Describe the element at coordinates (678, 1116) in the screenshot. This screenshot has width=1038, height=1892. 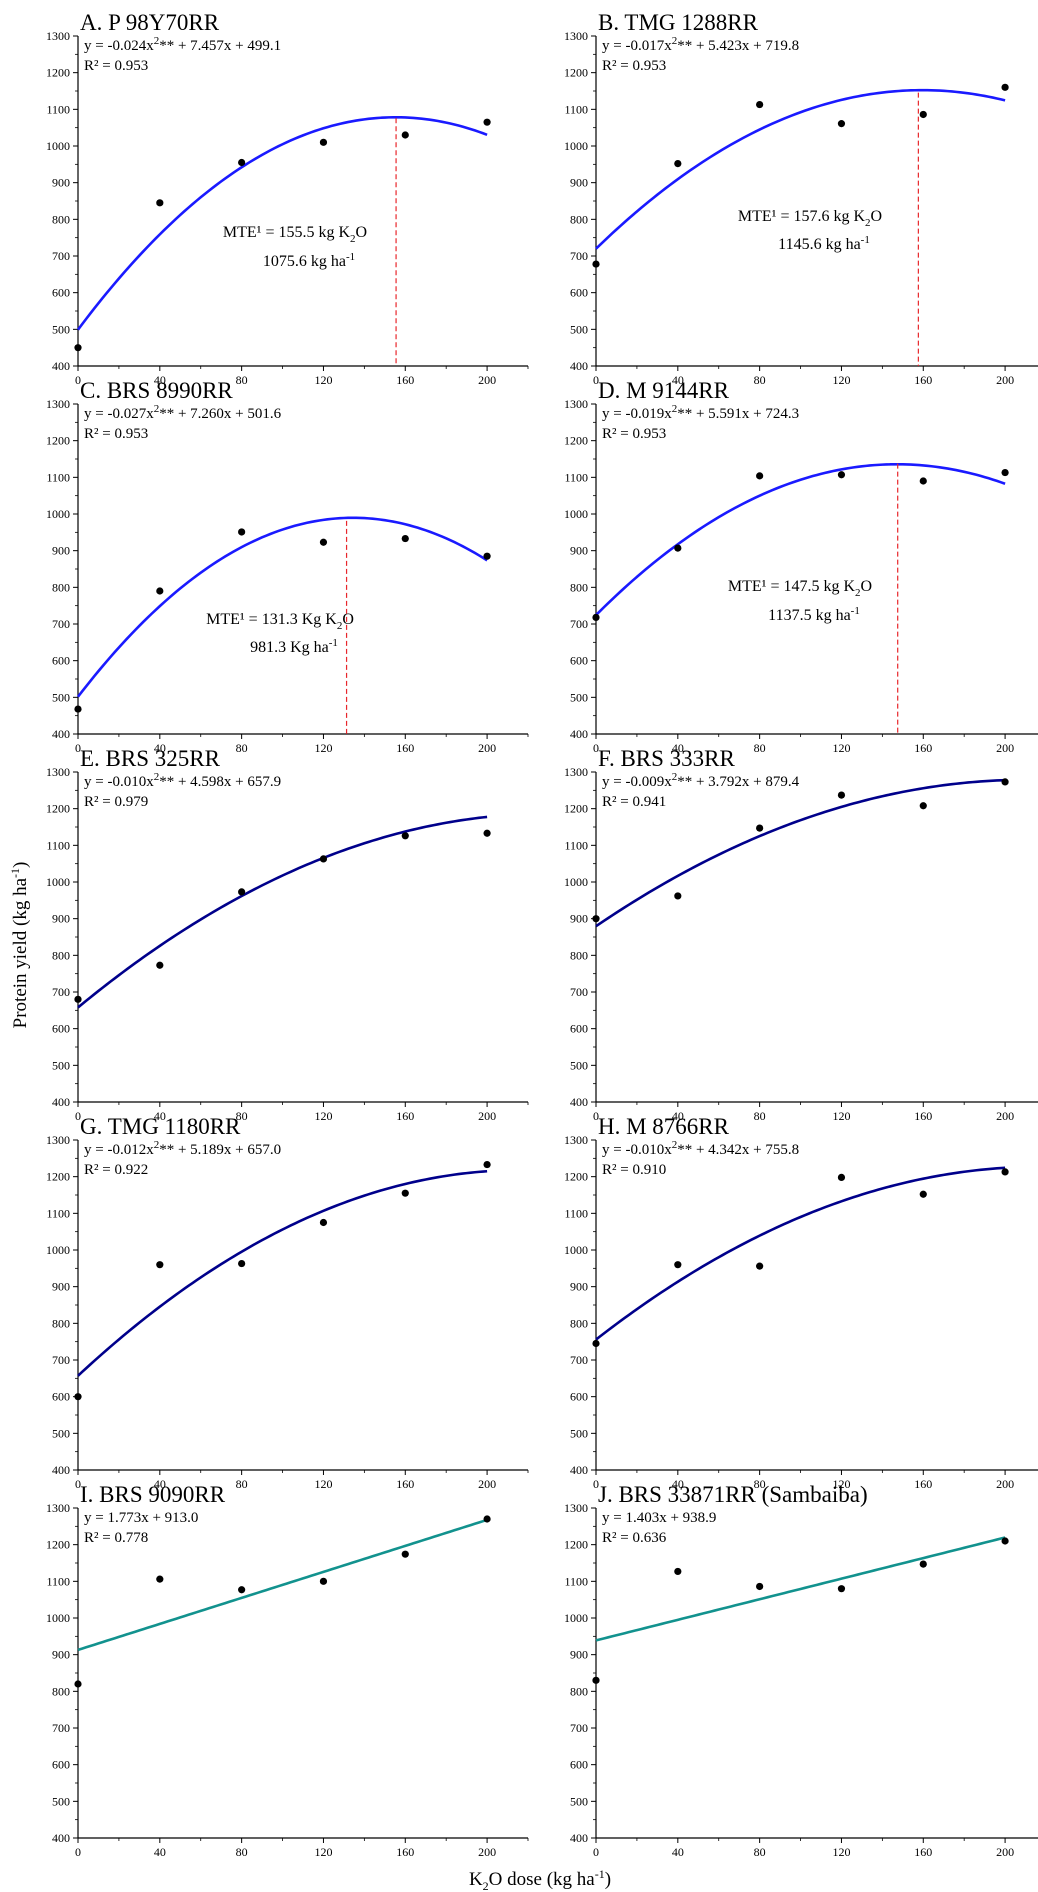
I see `panel-f-xtick-label: 40` at that location.